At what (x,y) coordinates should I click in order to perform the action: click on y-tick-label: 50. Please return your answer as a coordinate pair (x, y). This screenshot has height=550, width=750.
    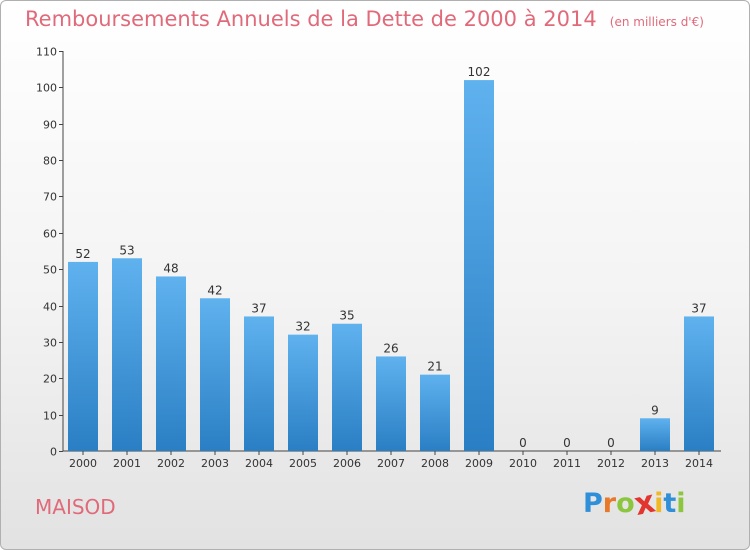
    Looking at the image, I should click on (50, 270).